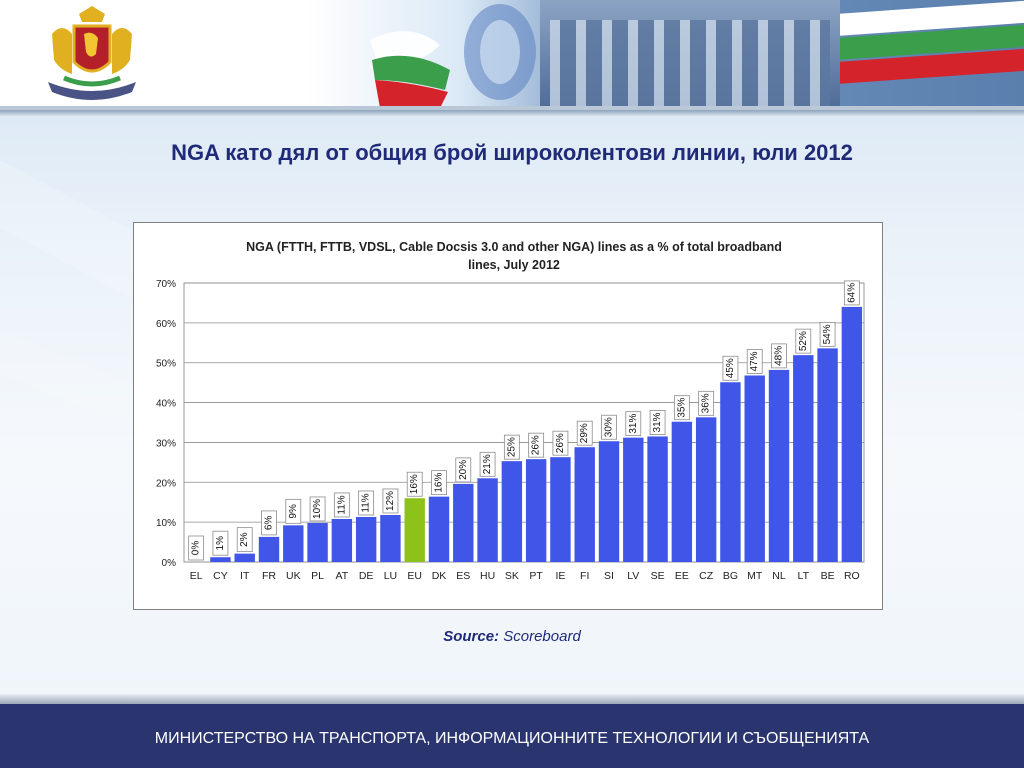 The width and height of the screenshot is (1024, 768). What do you see at coordinates (166, 443) in the screenshot?
I see `y-tick-label: 30%` at bounding box center [166, 443].